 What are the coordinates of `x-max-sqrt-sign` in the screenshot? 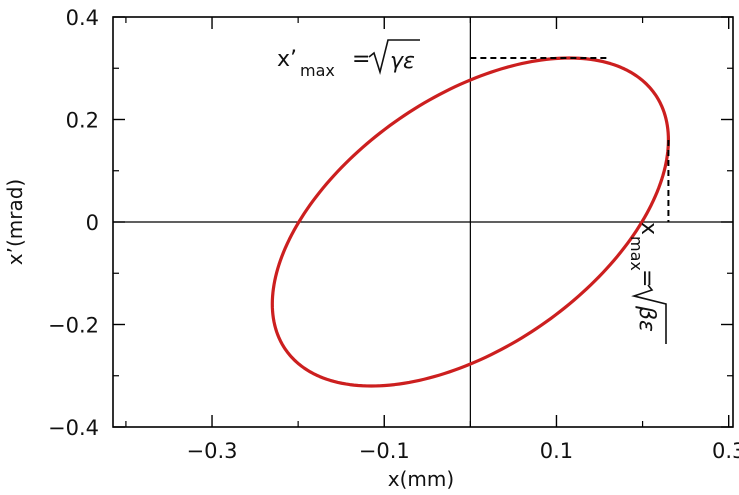 It's located at (649, 314).